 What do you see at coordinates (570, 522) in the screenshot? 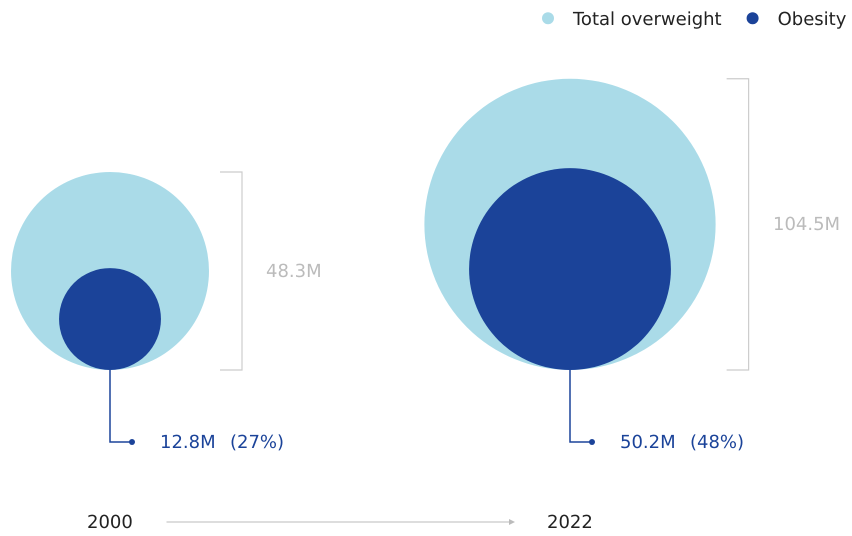
I see `category-label: 2022` at bounding box center [570, 522].